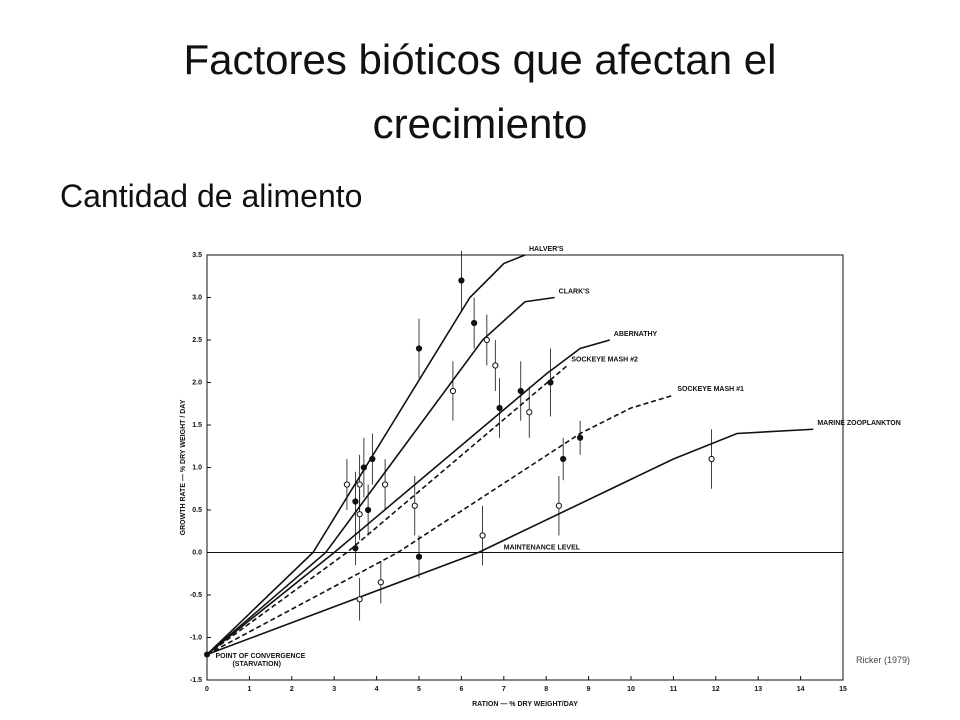  I want to click on x-tick-label: 9, so click(589, 689).